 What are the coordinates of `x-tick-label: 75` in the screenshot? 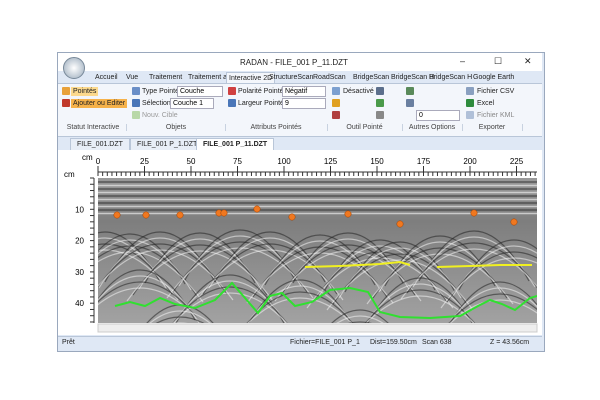 It's located at (237, 161).